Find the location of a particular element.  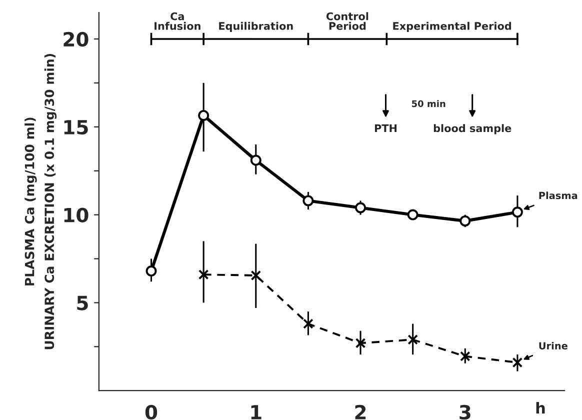

x-axis-title: h is located at coordinates (540, 408).